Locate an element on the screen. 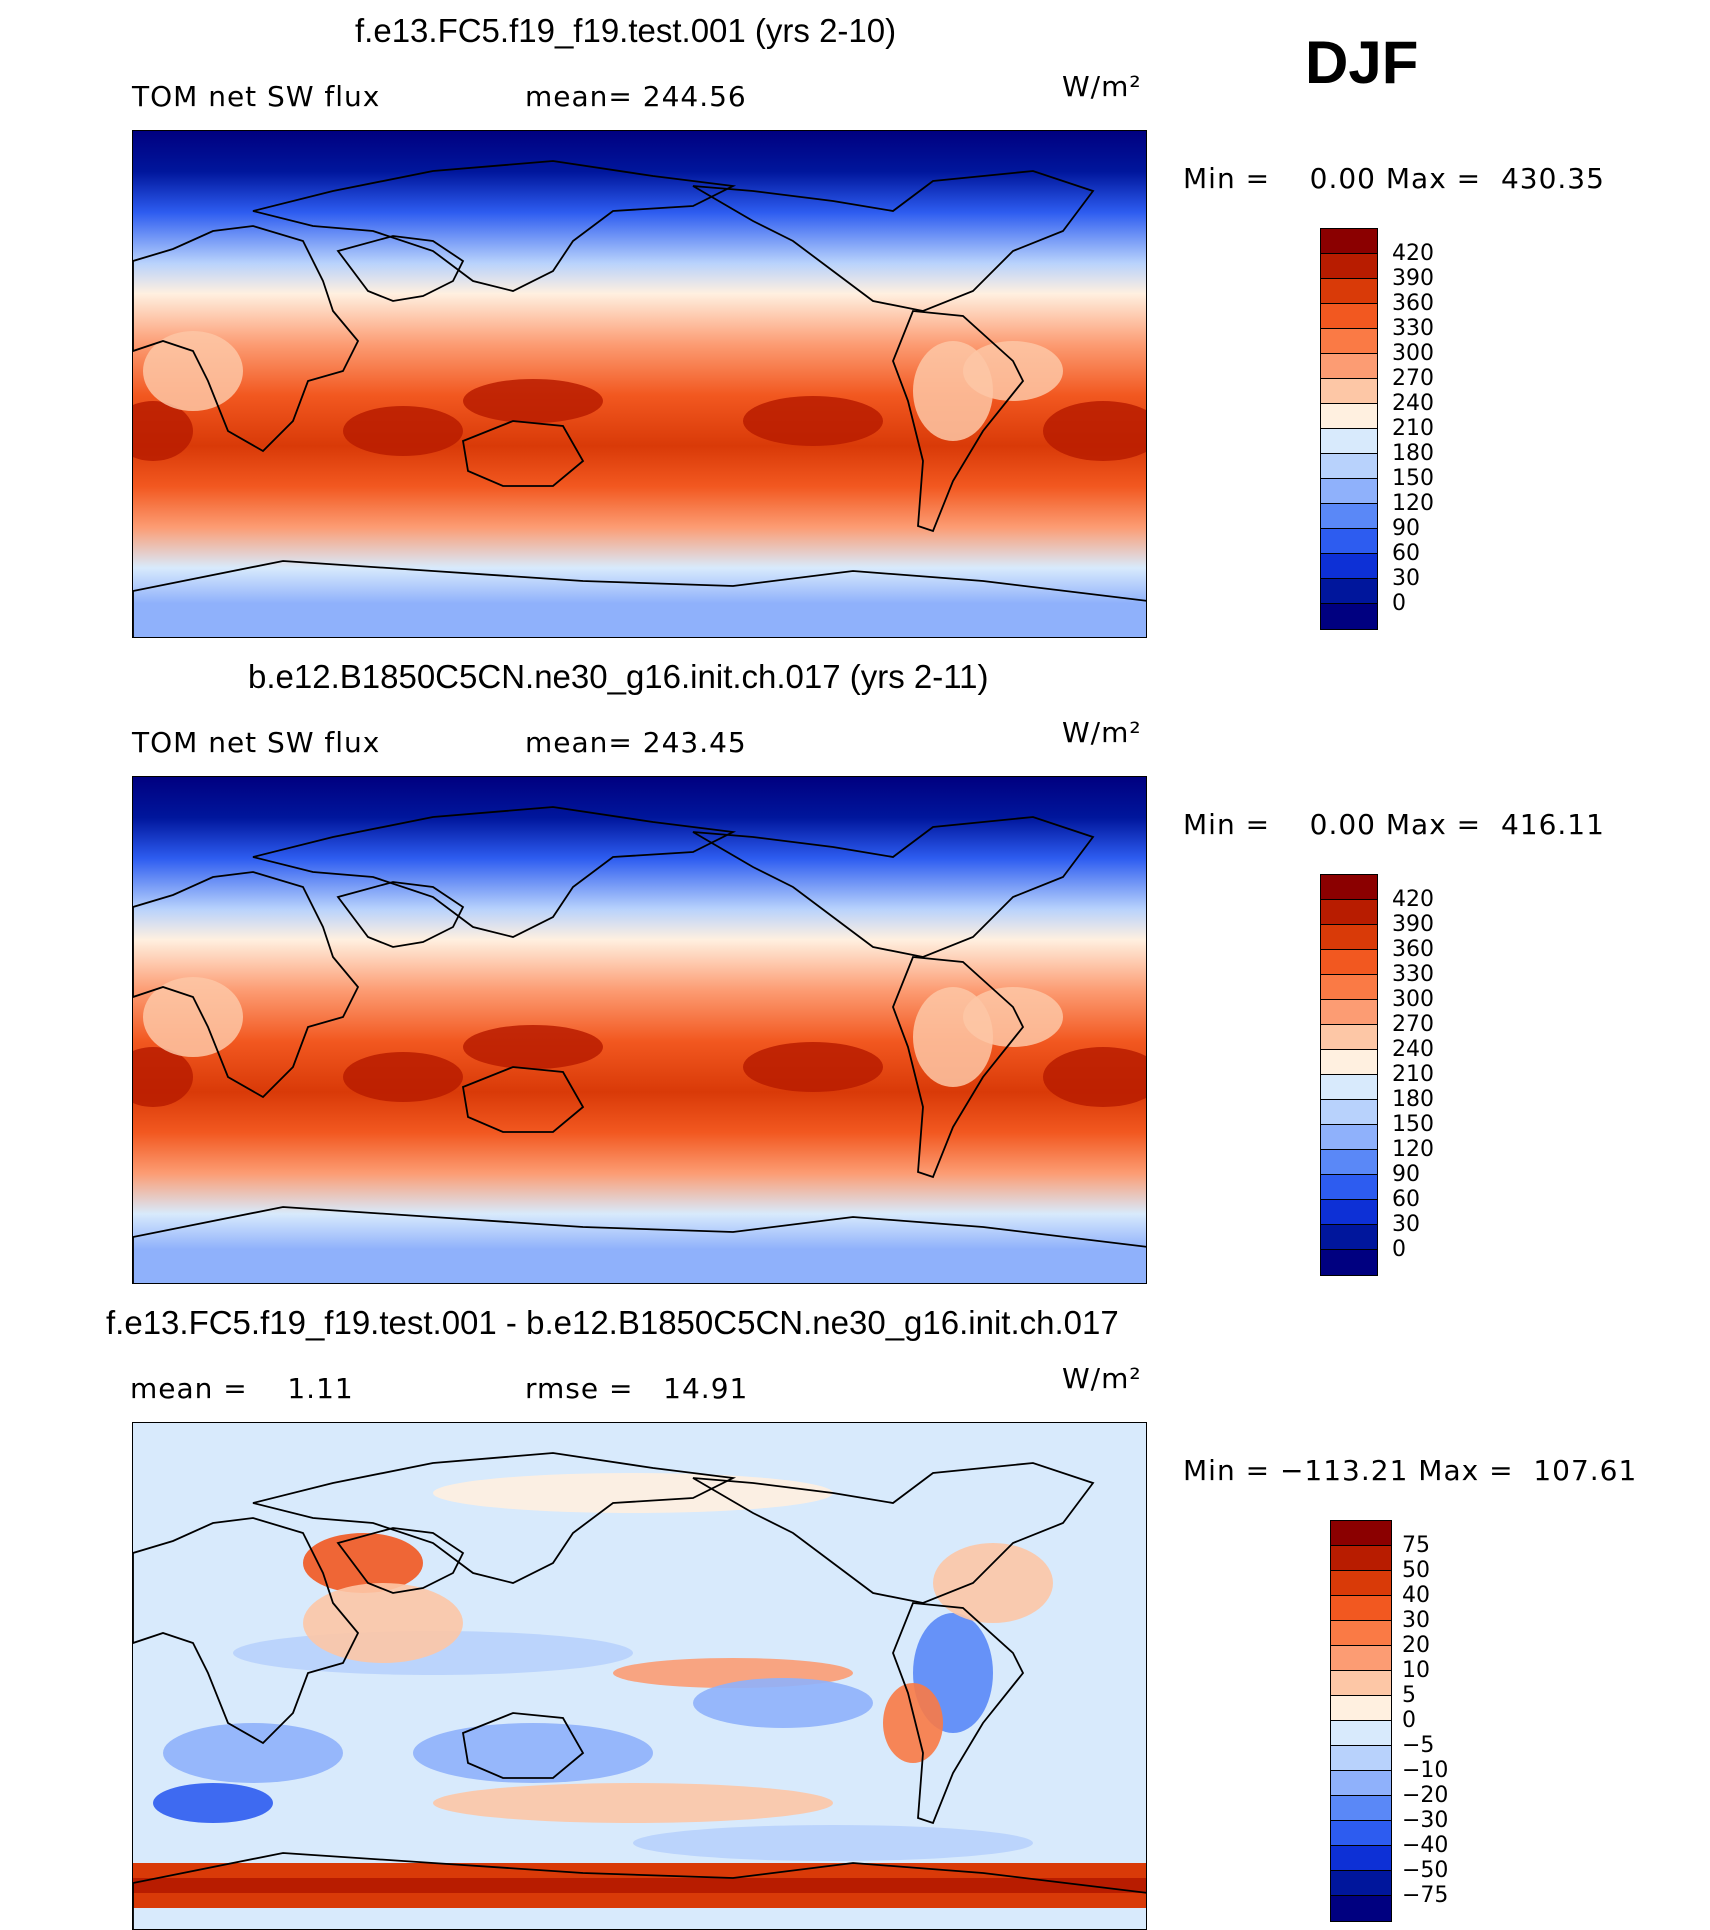  colorbar-label: 240 is located at coordinates (1413, 1049).